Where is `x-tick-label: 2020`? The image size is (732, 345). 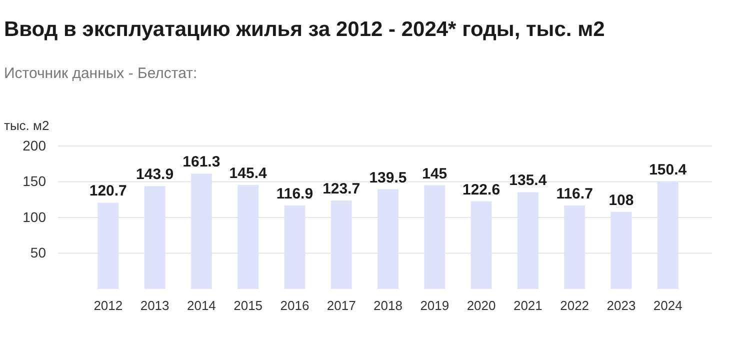 x-tick-label: 2020 is located at coordinates (481, 306).